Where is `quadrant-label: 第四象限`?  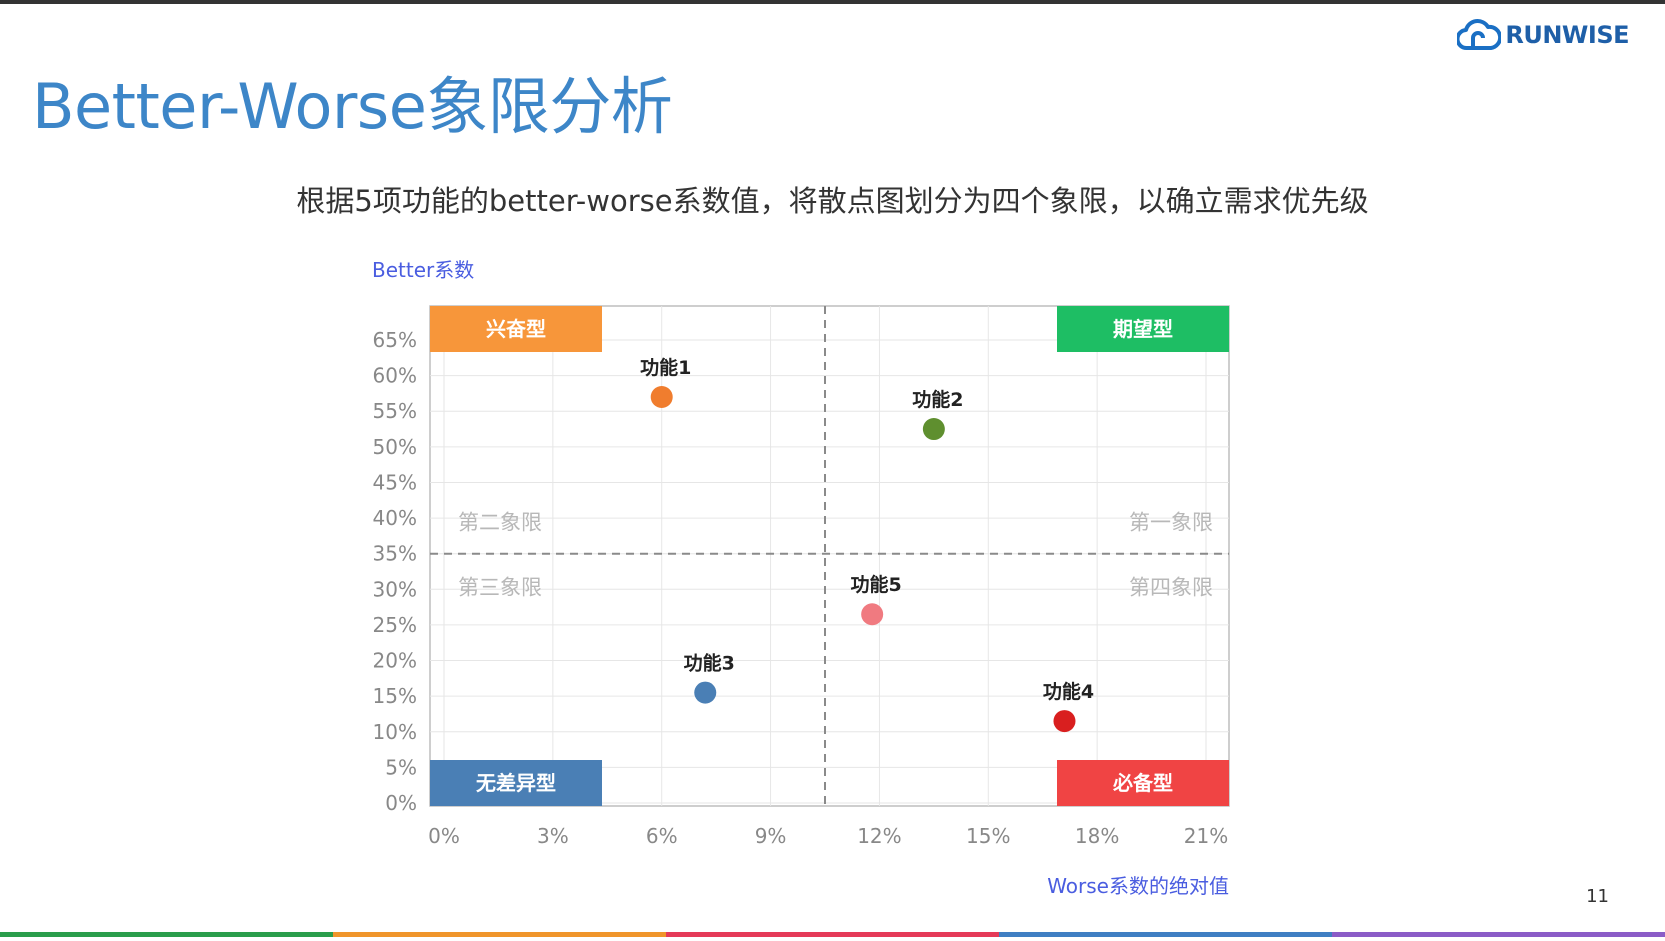
quadrant-label: 第四象限 is located at coordinates (1171, 588).